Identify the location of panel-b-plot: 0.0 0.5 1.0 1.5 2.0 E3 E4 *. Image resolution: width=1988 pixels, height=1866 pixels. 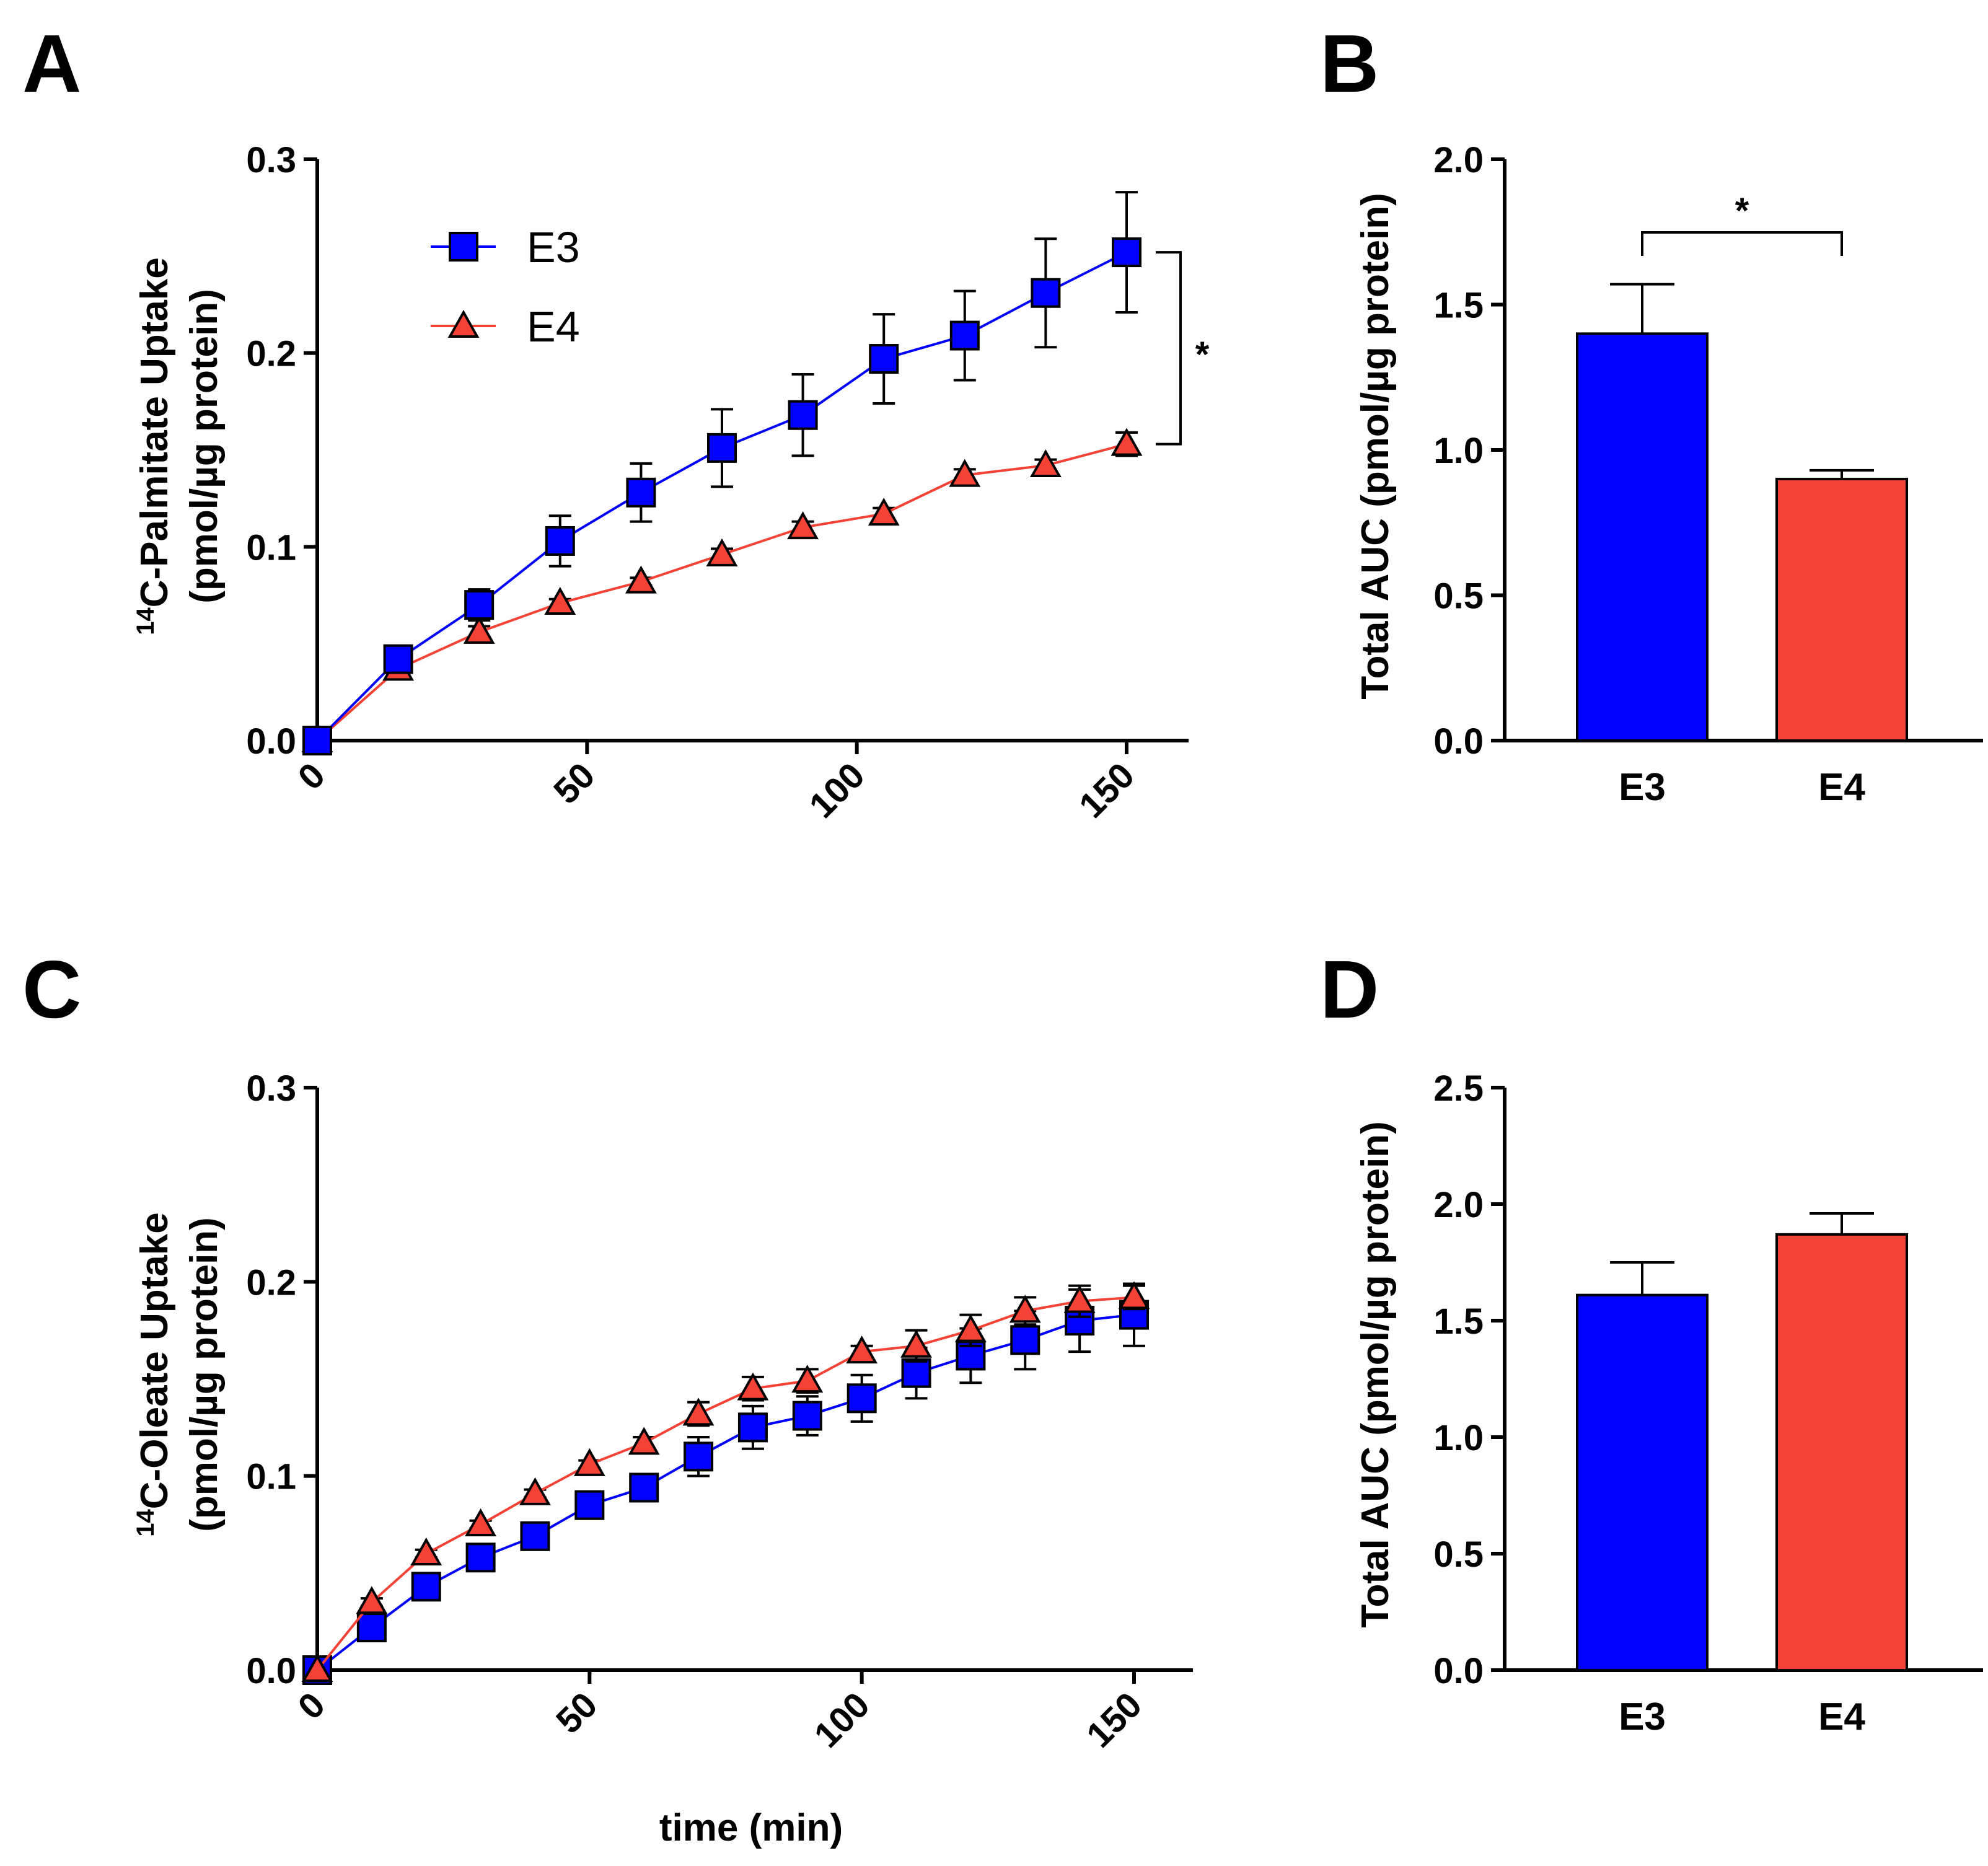
(1708, 475).